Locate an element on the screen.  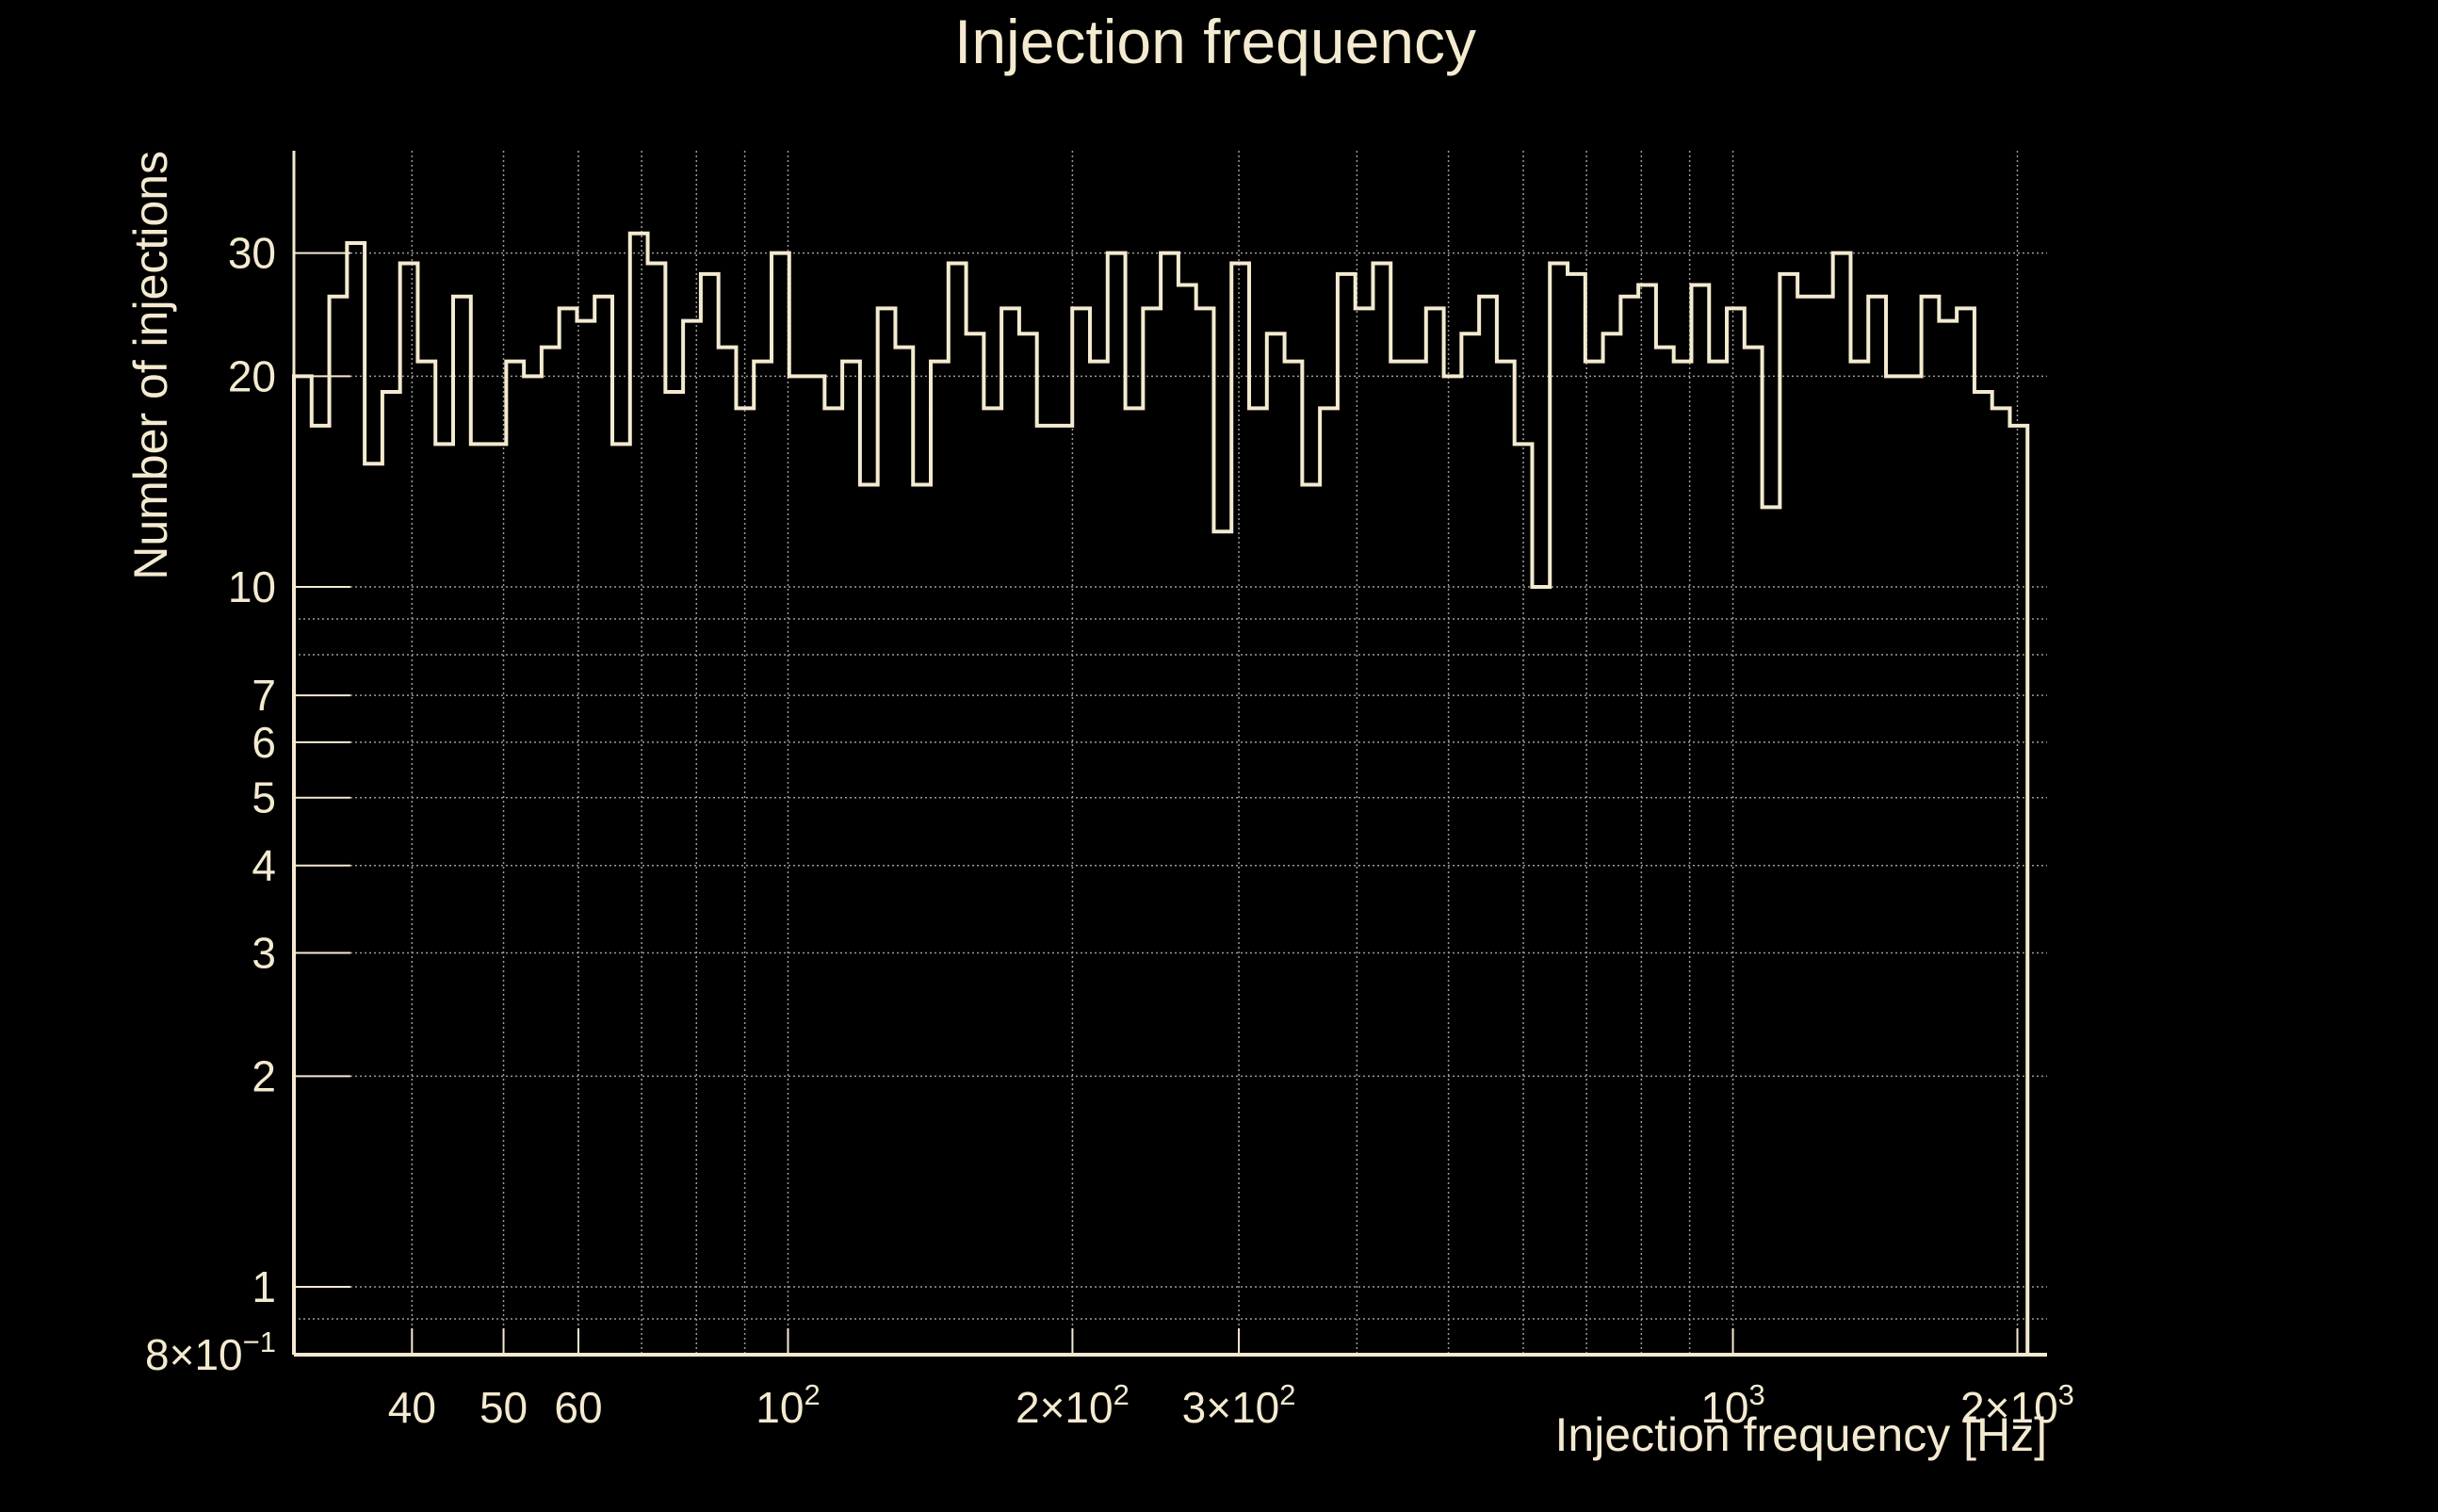
y-axis-tick-labels: 8×10⁻¹ 1 2 3 4 5 67 10 20 30 is located at coordinates (210, 804).